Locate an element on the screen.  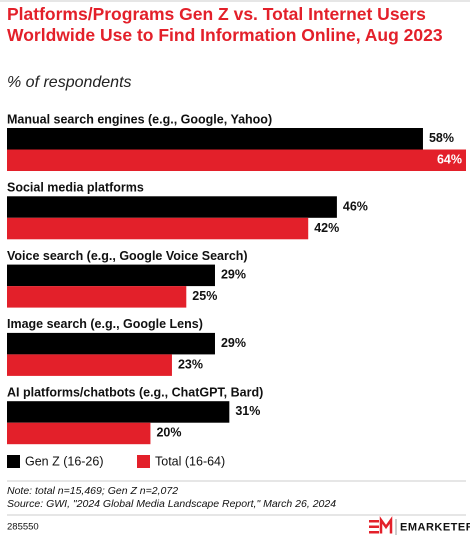
value-label: 64% is located at coordinates (449, 160).